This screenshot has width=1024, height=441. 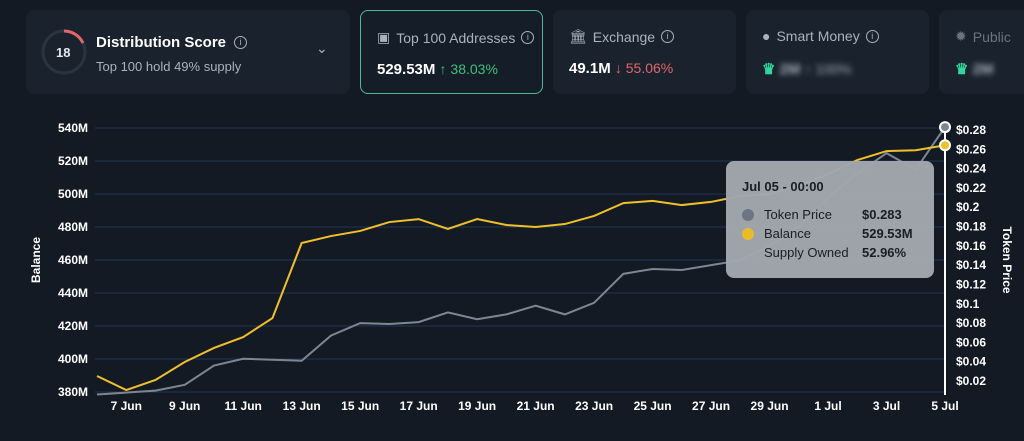 What do you see at coordinates (790, 69) in the screenshot?
I see `smart-money-value: 2M` at bounding box center [790, 69].